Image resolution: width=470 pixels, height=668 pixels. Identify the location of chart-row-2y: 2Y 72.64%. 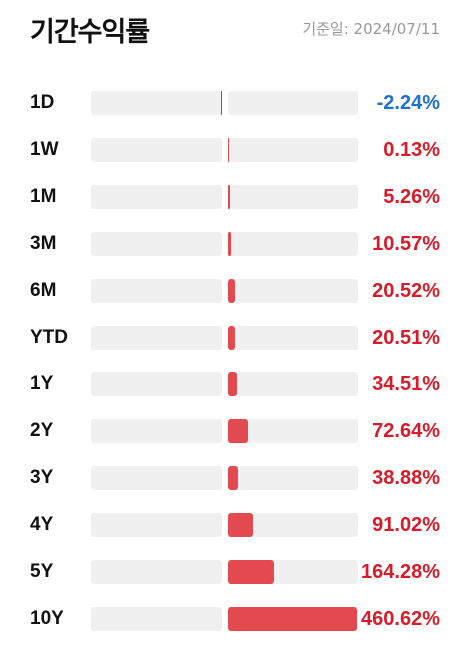
(235, 431).